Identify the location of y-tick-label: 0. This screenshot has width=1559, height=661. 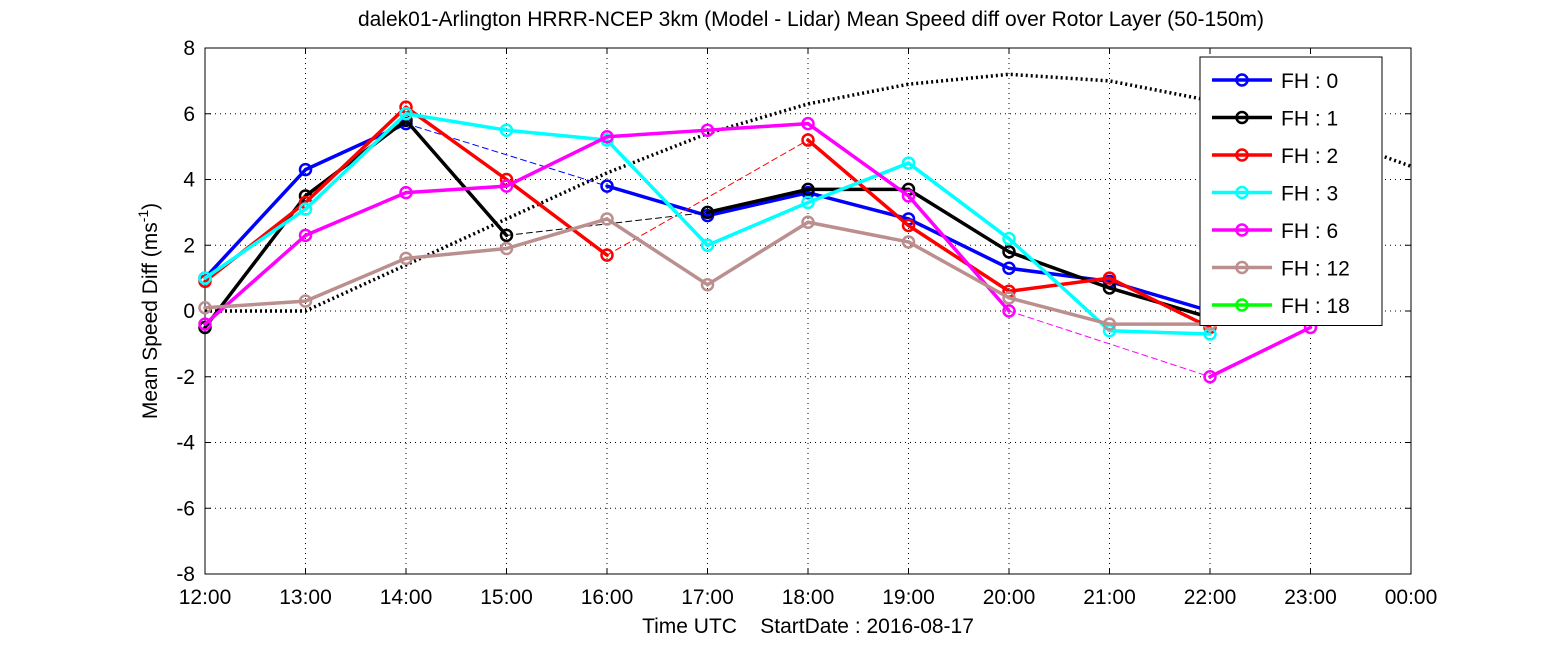
(189, 311).